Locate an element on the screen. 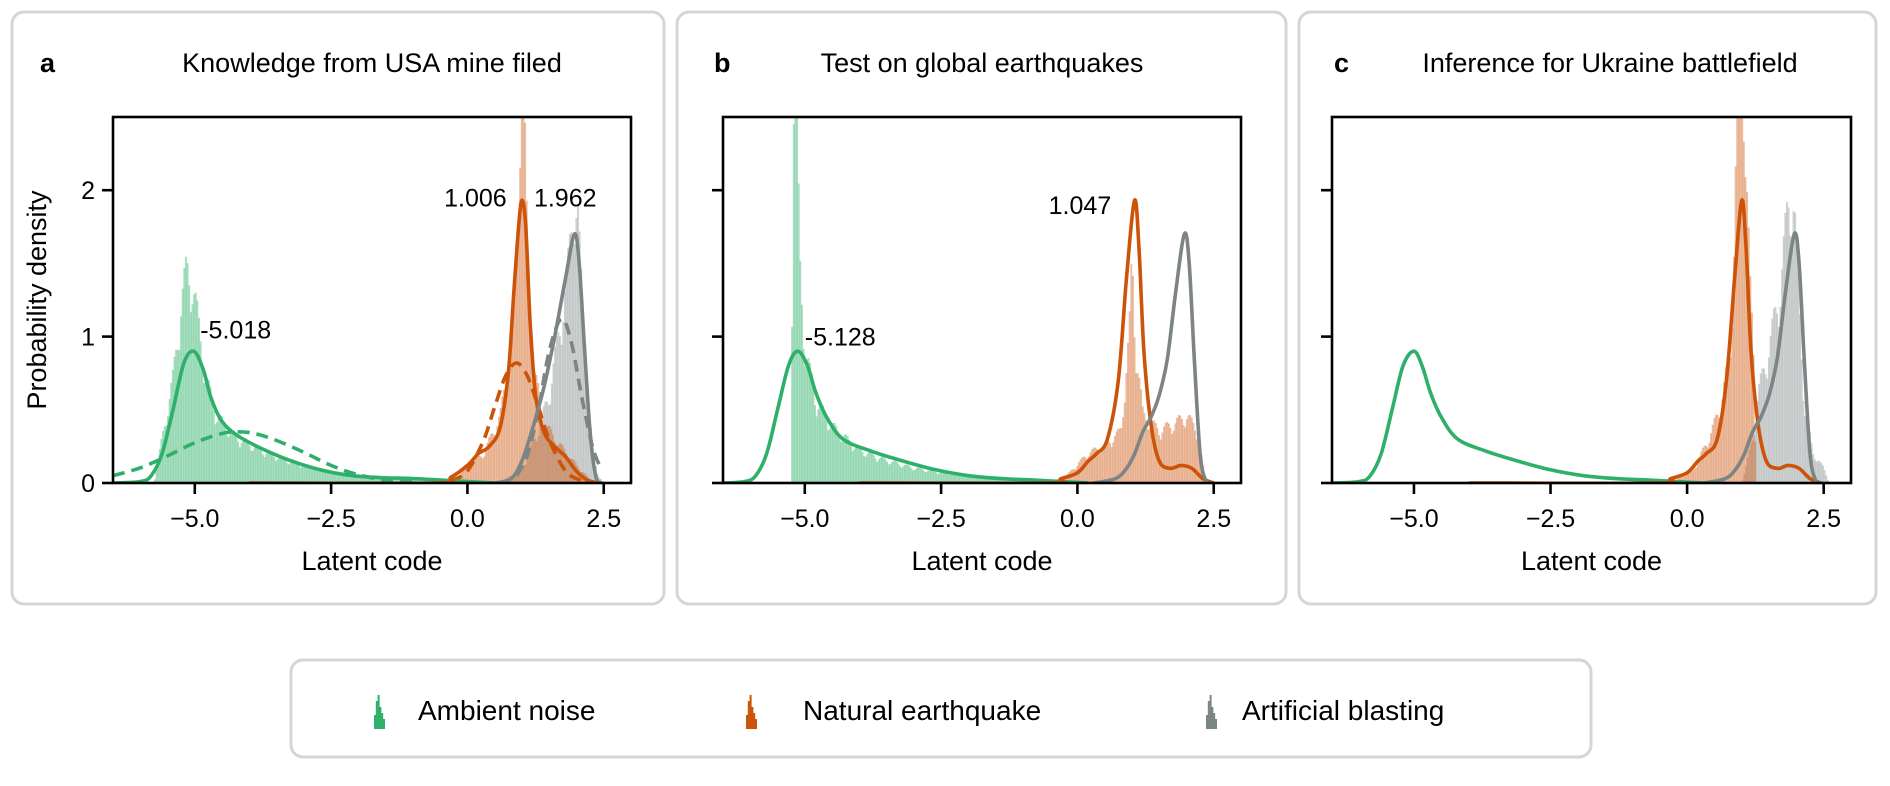  panel-title: Knowledge from USA mine filed is located at coordinates (372, 63).